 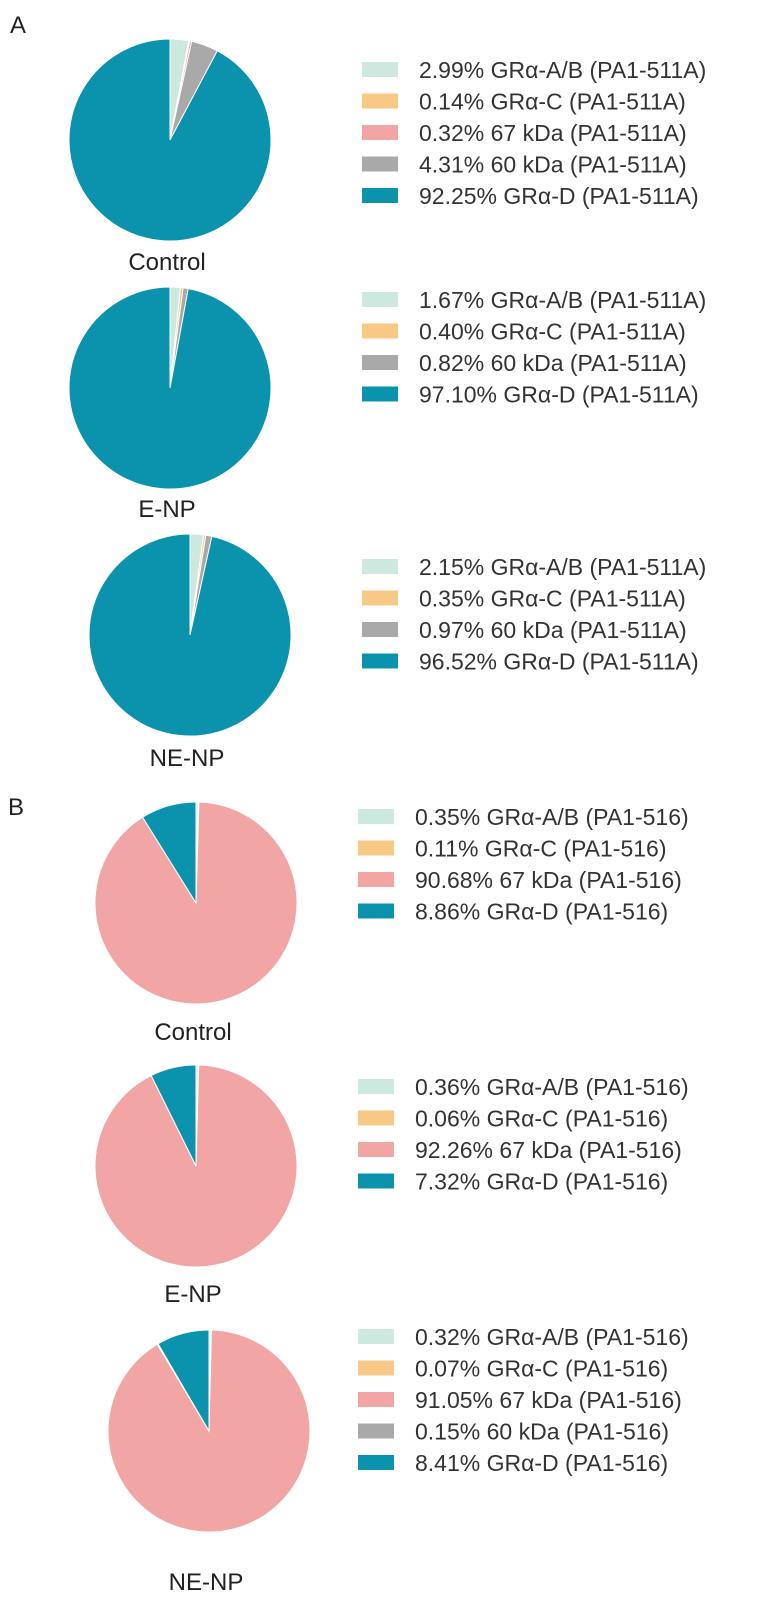 What do you see at coordinates (552, 1087) in the screenshot?
I see `legend-label: 0.36% GRα-A/B (PA1-516)` at bounding box center [552, 1087].